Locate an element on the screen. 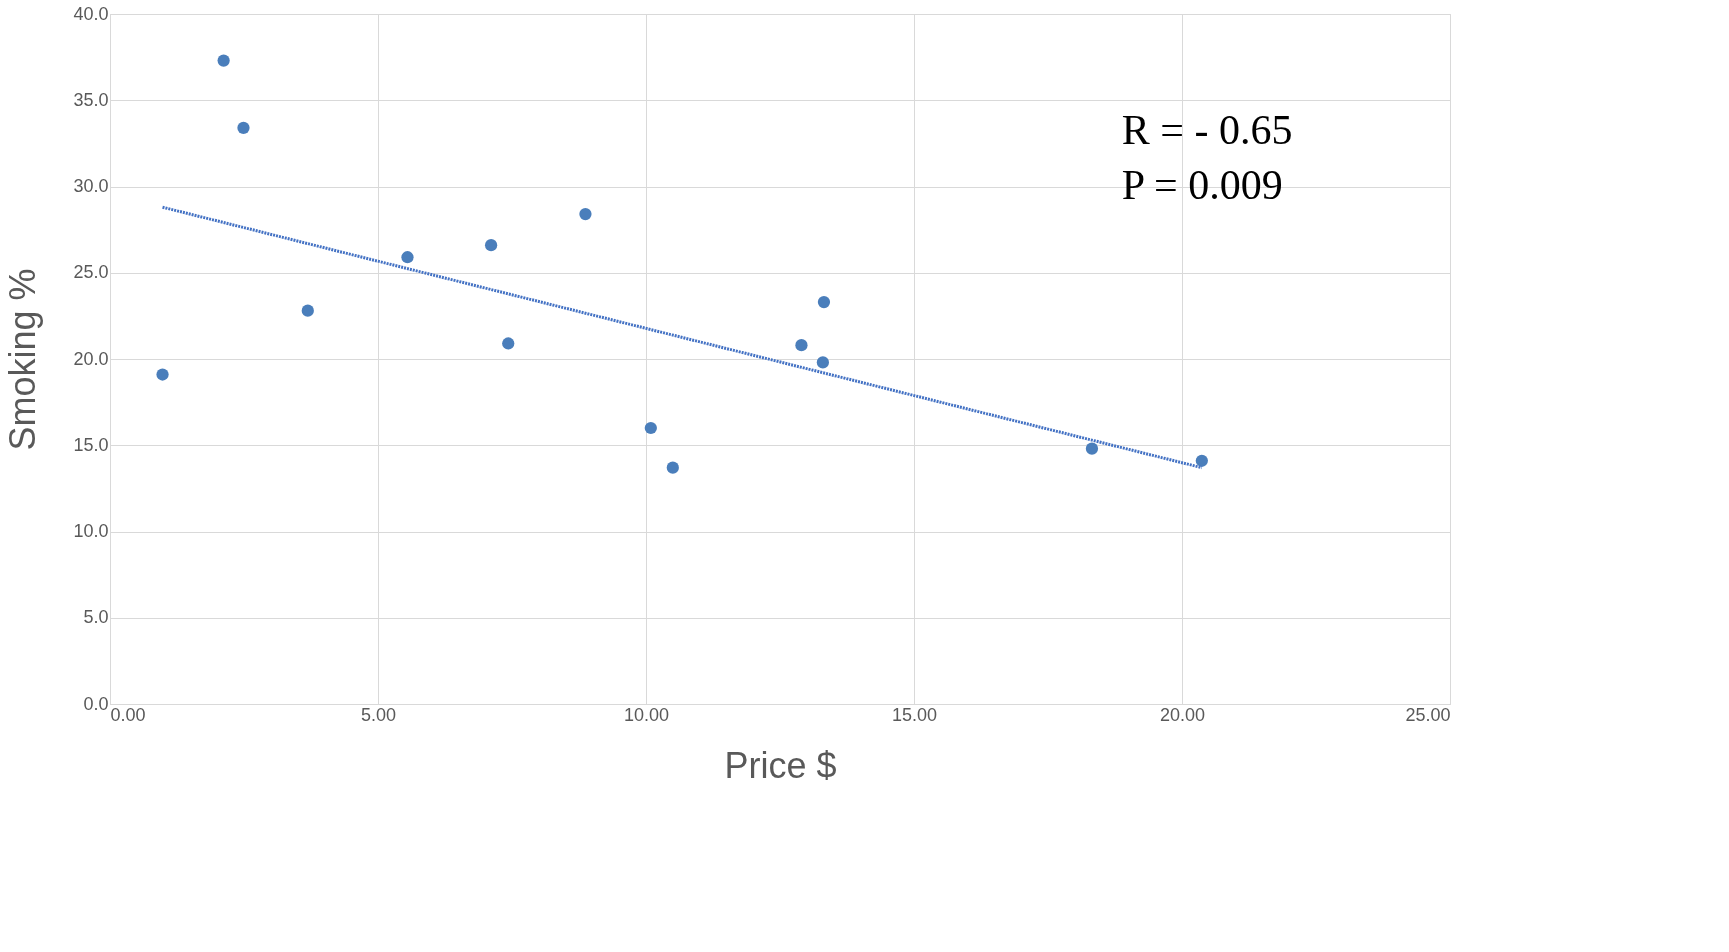 The image size is (1729, 952). x-tick-label: 20.00 is located at coordinates (1182, 714).